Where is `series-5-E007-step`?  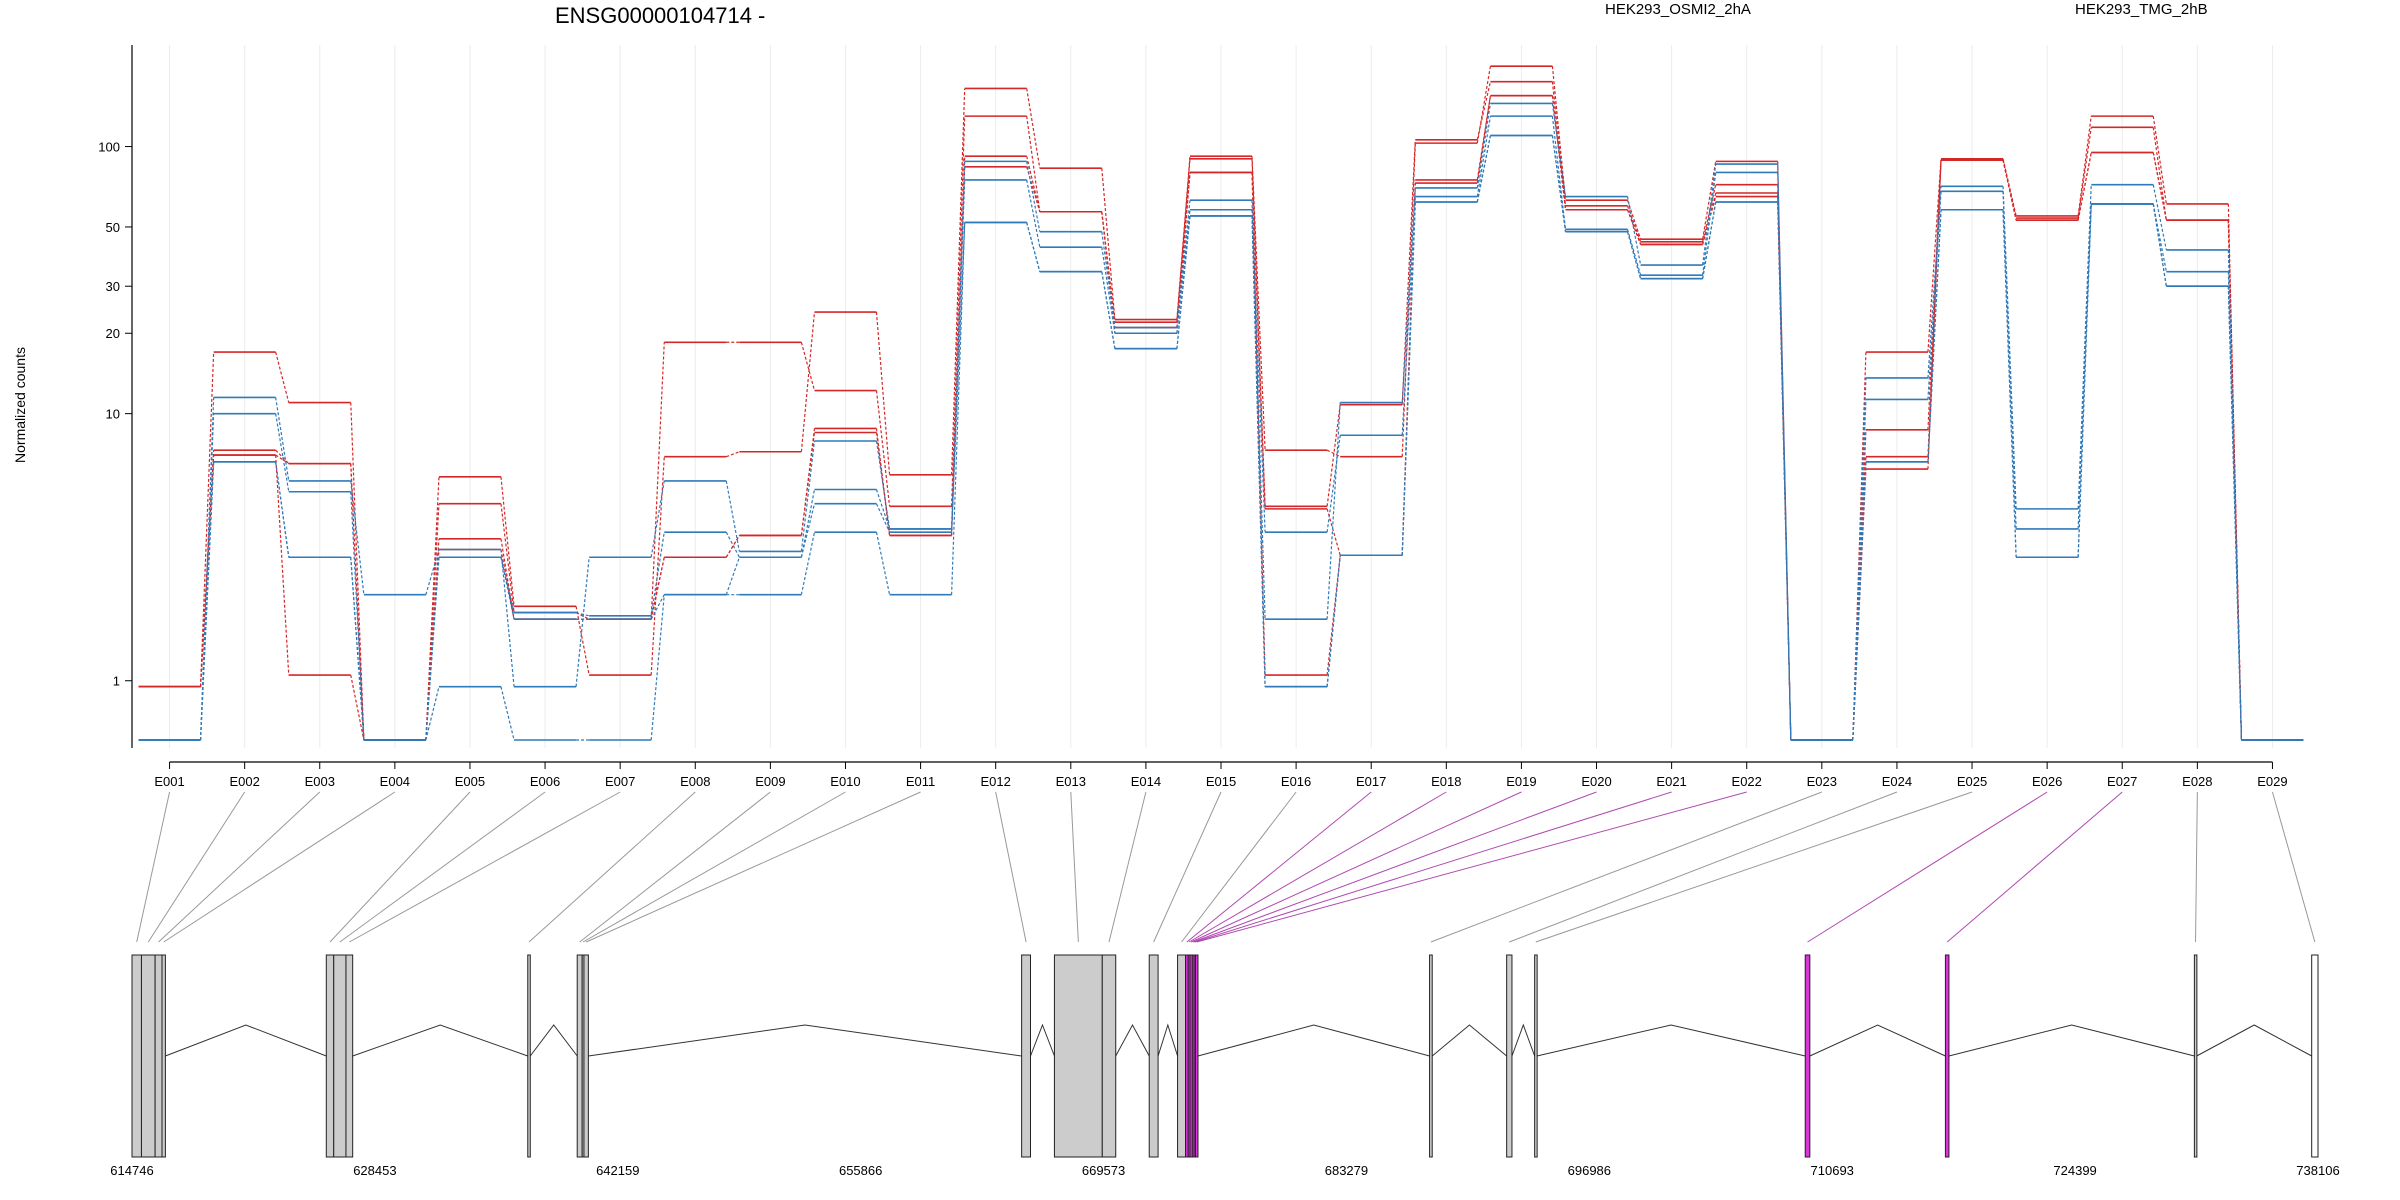 series-5-E007-step is located at coordinates (657, 519).